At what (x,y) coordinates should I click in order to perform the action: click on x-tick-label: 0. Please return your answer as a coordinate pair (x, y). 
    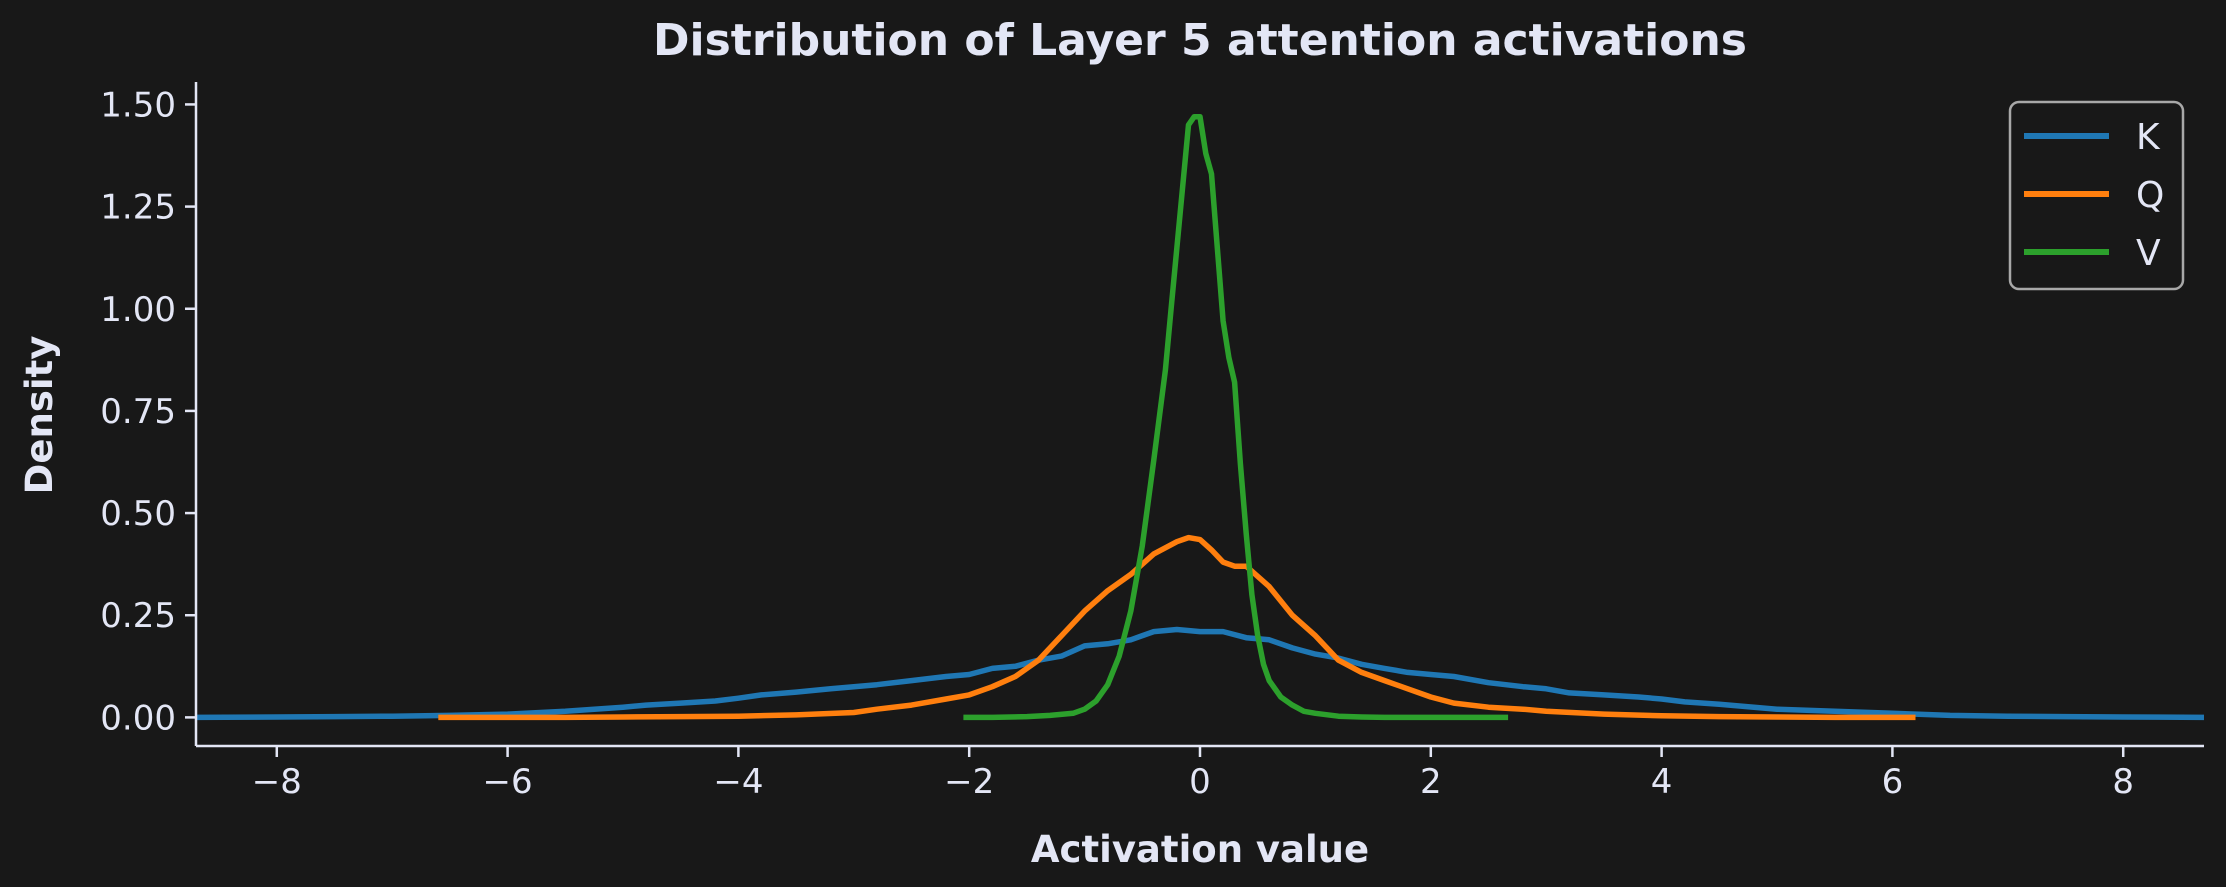
    Looking at the image, I should click on (1200, 782).